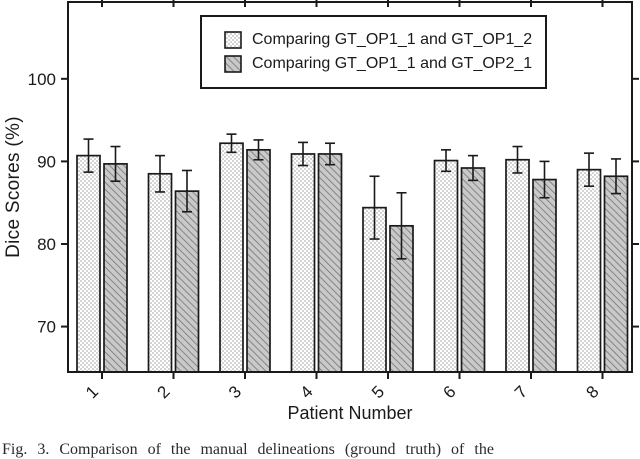 The width and height of the screenshot is (640, 459). What do you see at coordinates (46, 244) in the screenshot?
I see `y-tick-label-80: 80` at bounding box center [46, 244].